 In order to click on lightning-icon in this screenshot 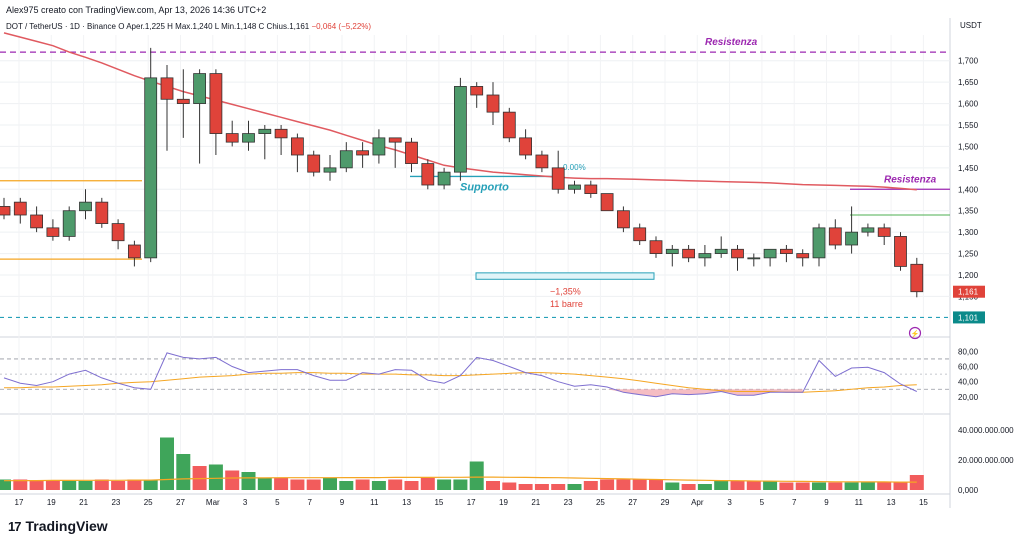, I will do `click(915, 333)`.